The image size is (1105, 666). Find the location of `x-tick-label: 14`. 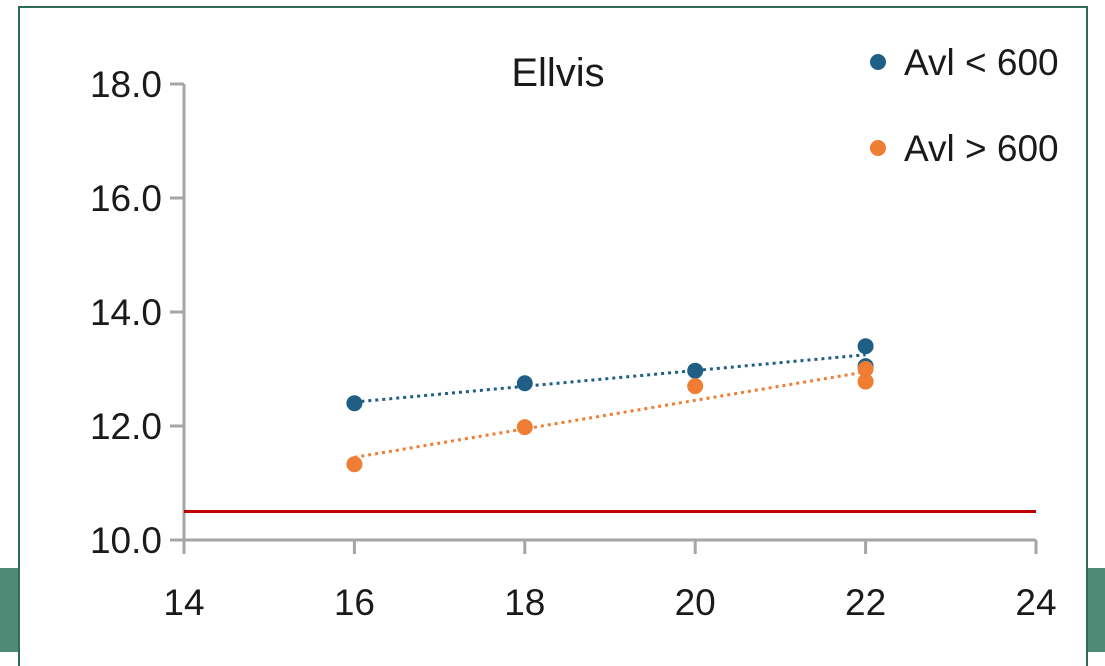

x-tick-label: 14 is located at coordinates (183, 602).